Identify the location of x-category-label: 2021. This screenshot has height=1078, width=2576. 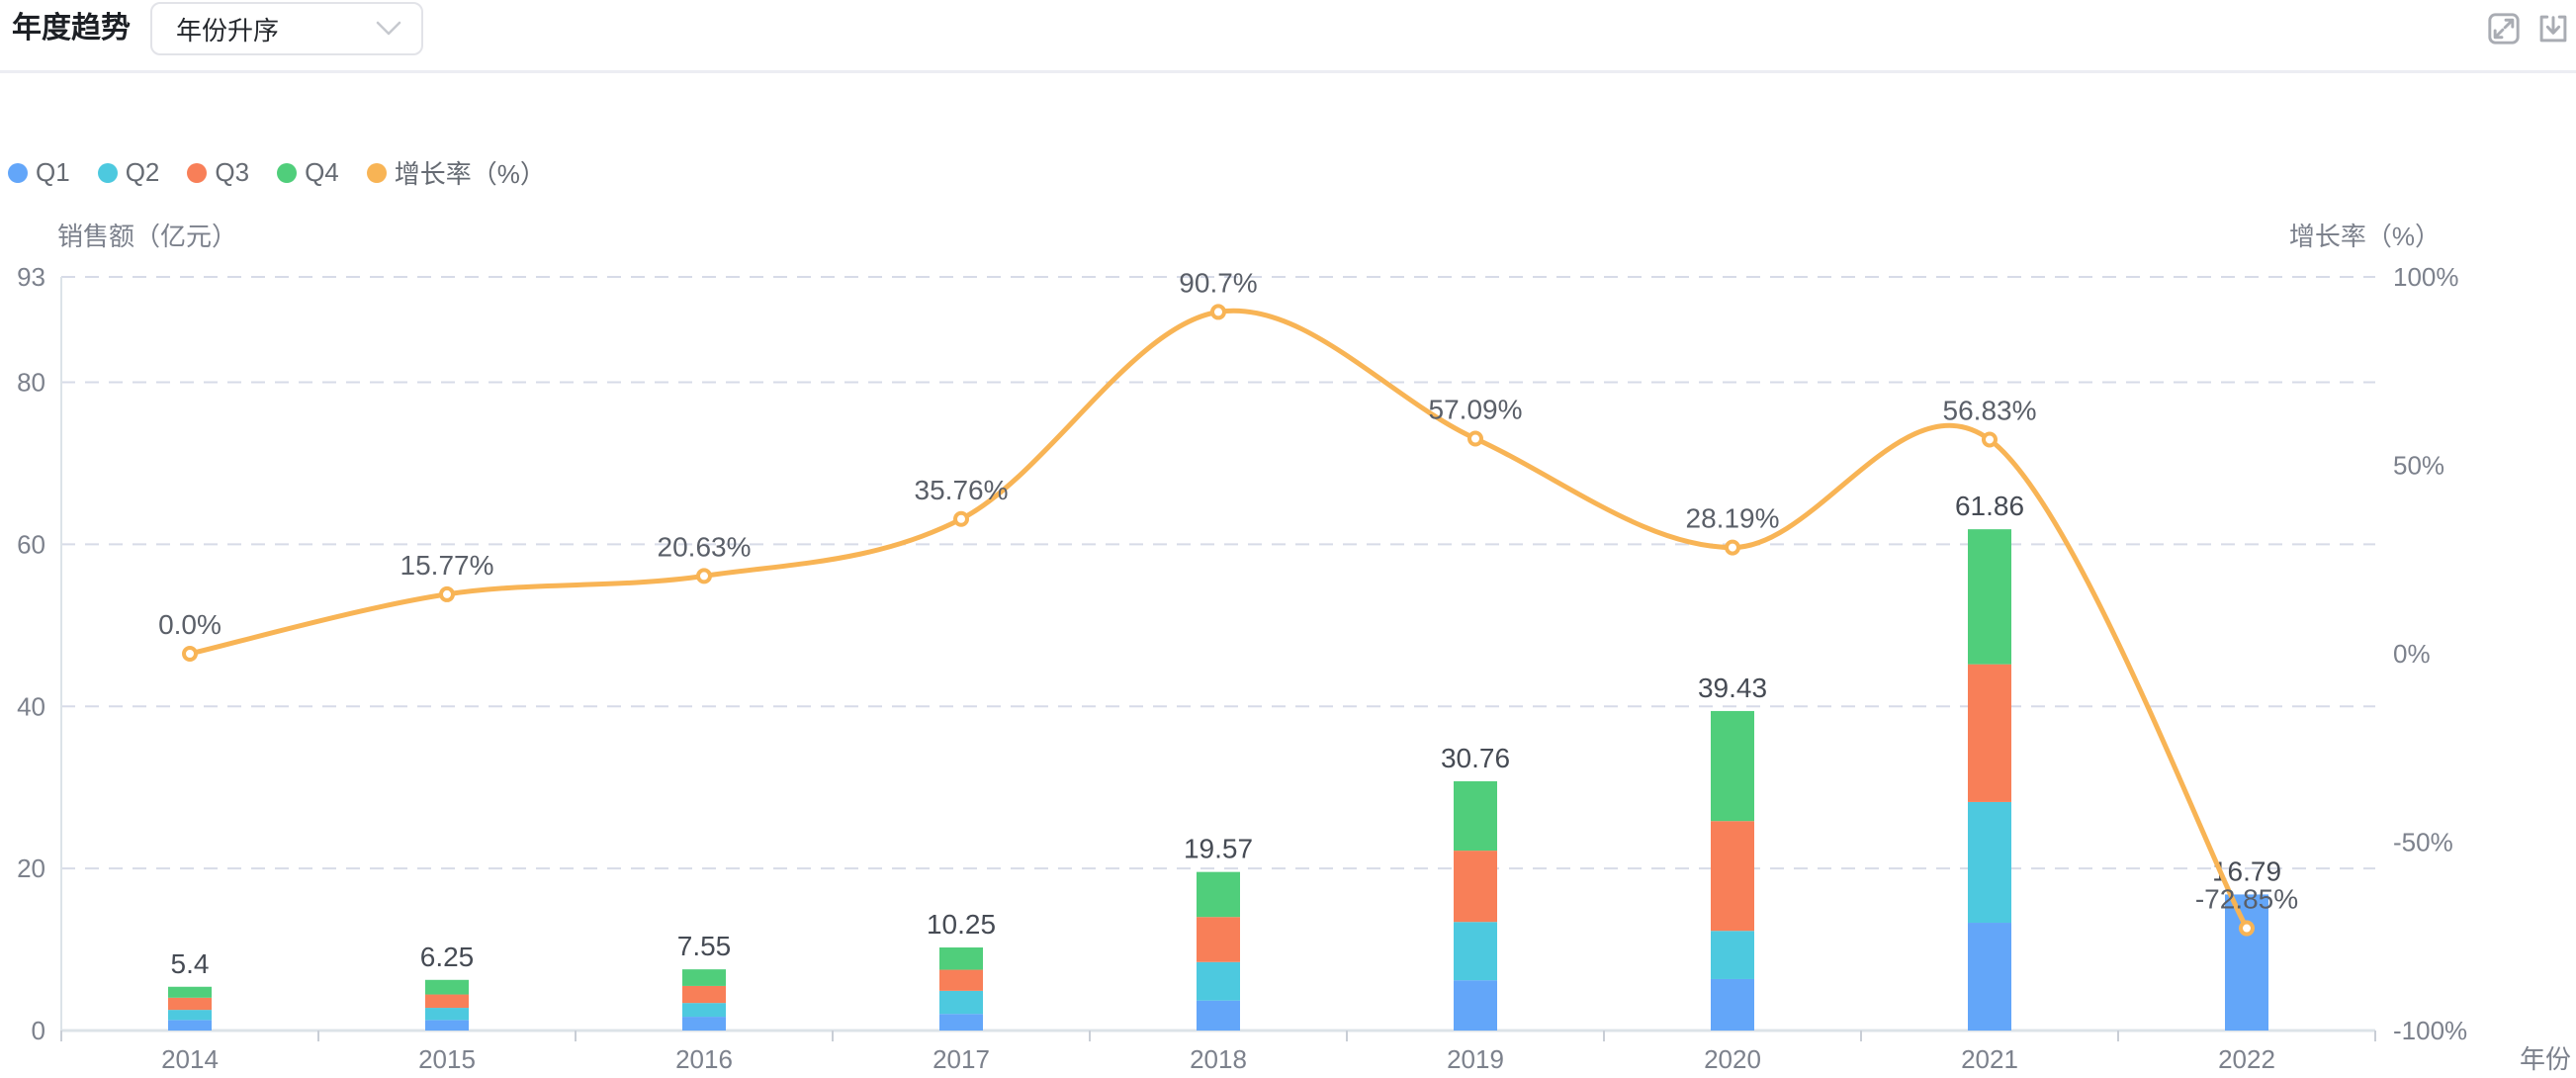
(1989, 1059).